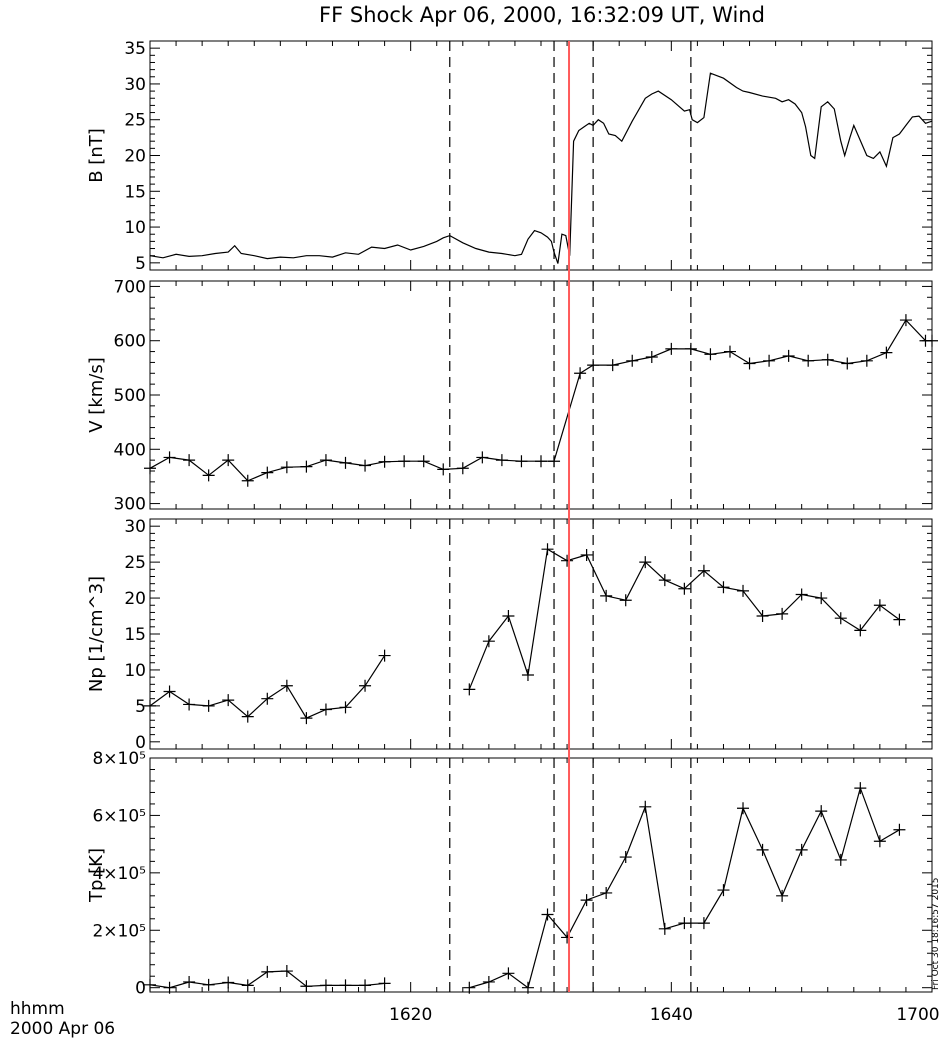 This screenshot has width=942, height=1044. What do you see at coordinates (96, 394) in the screenshot?
I see `y-axis-label: V [km/s]` at bounding box center [96, 394].